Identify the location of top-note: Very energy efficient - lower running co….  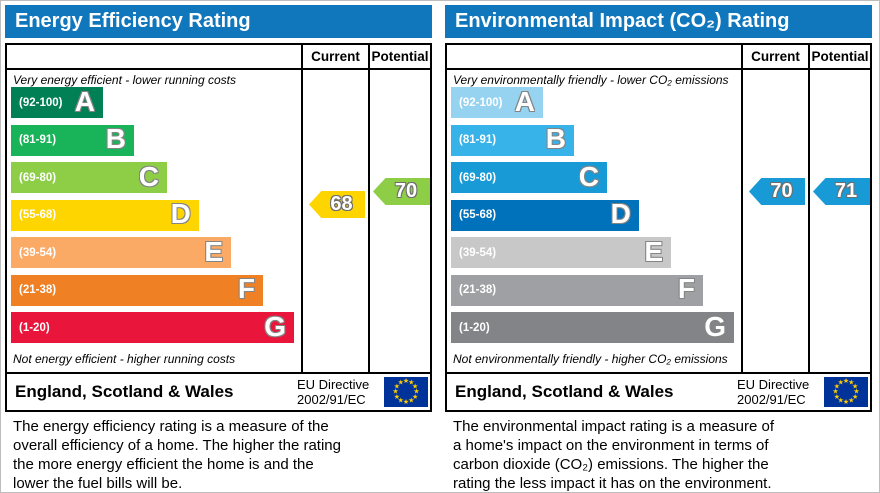
(124, 80).